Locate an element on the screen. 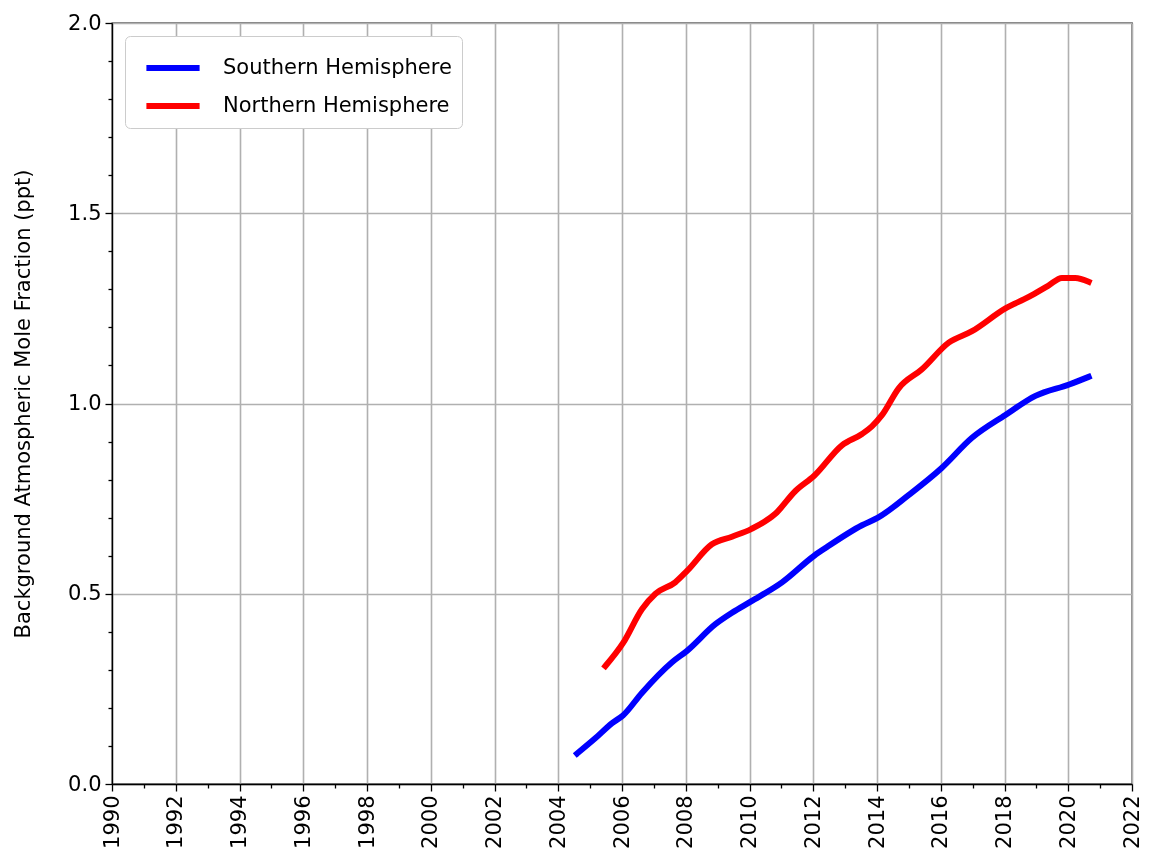  y-axis-title: Background Atmospheric Mole Fraction (ppt) is located at coordinates (23, 404).